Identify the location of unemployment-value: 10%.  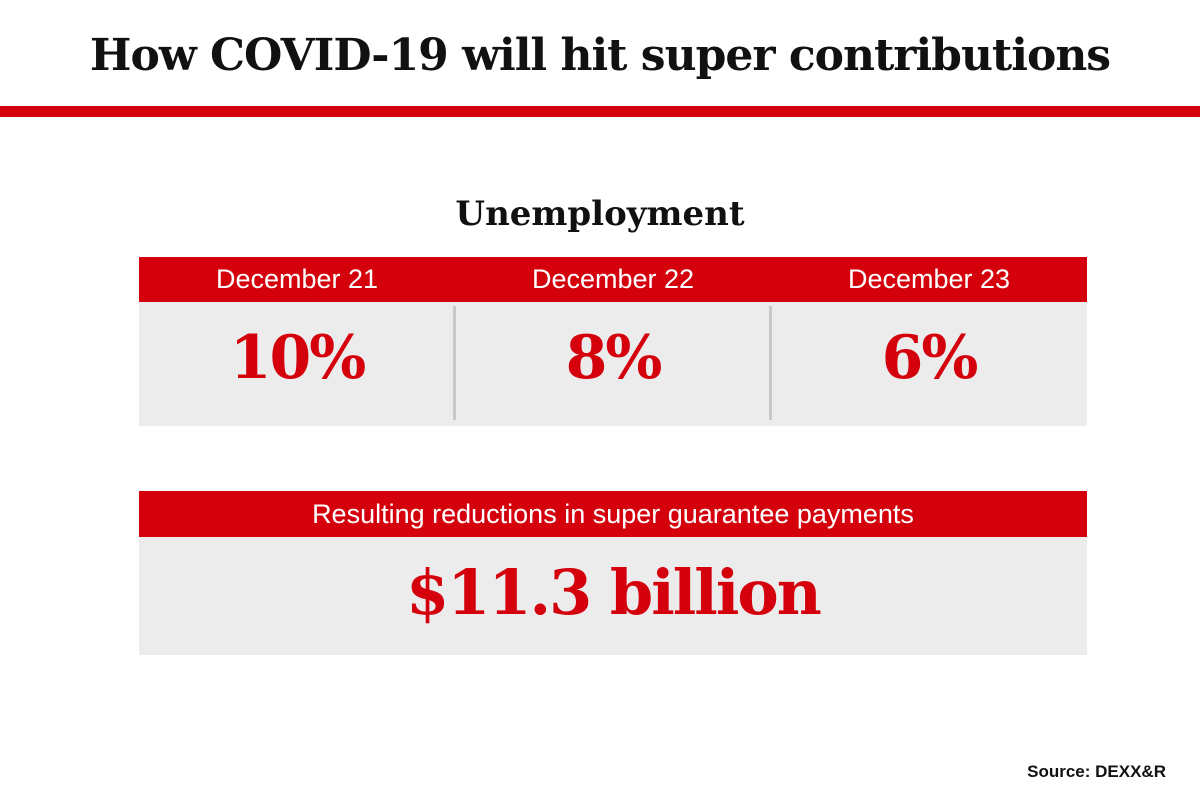
(298, 358).